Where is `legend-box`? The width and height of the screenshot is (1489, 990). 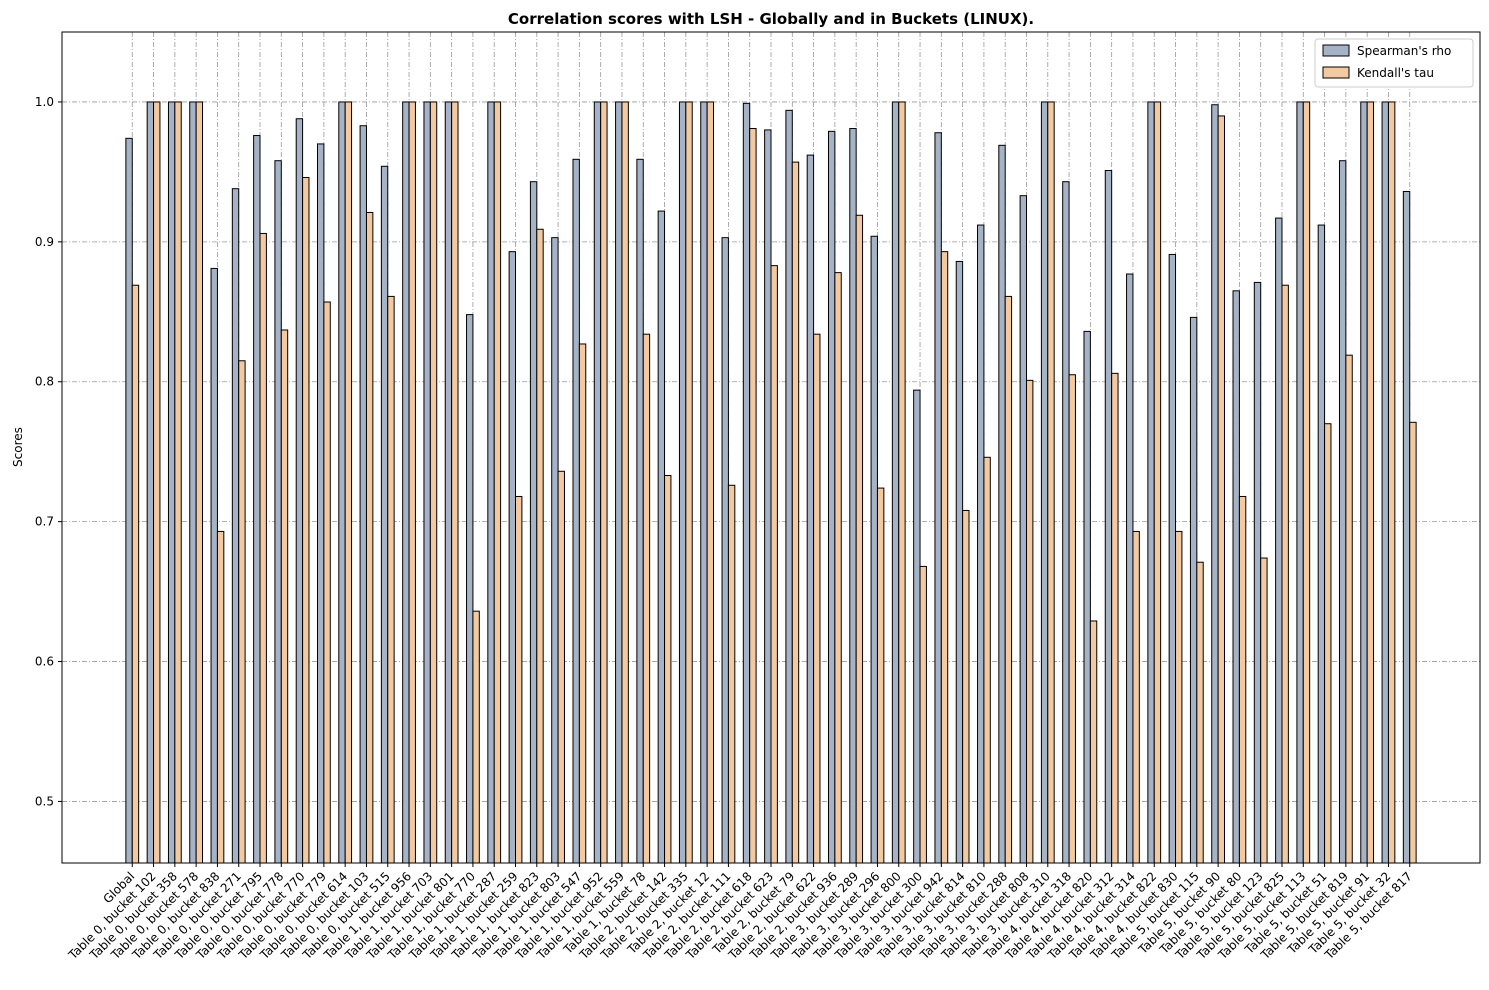
legend-box is located at coordinates (1394, 63).